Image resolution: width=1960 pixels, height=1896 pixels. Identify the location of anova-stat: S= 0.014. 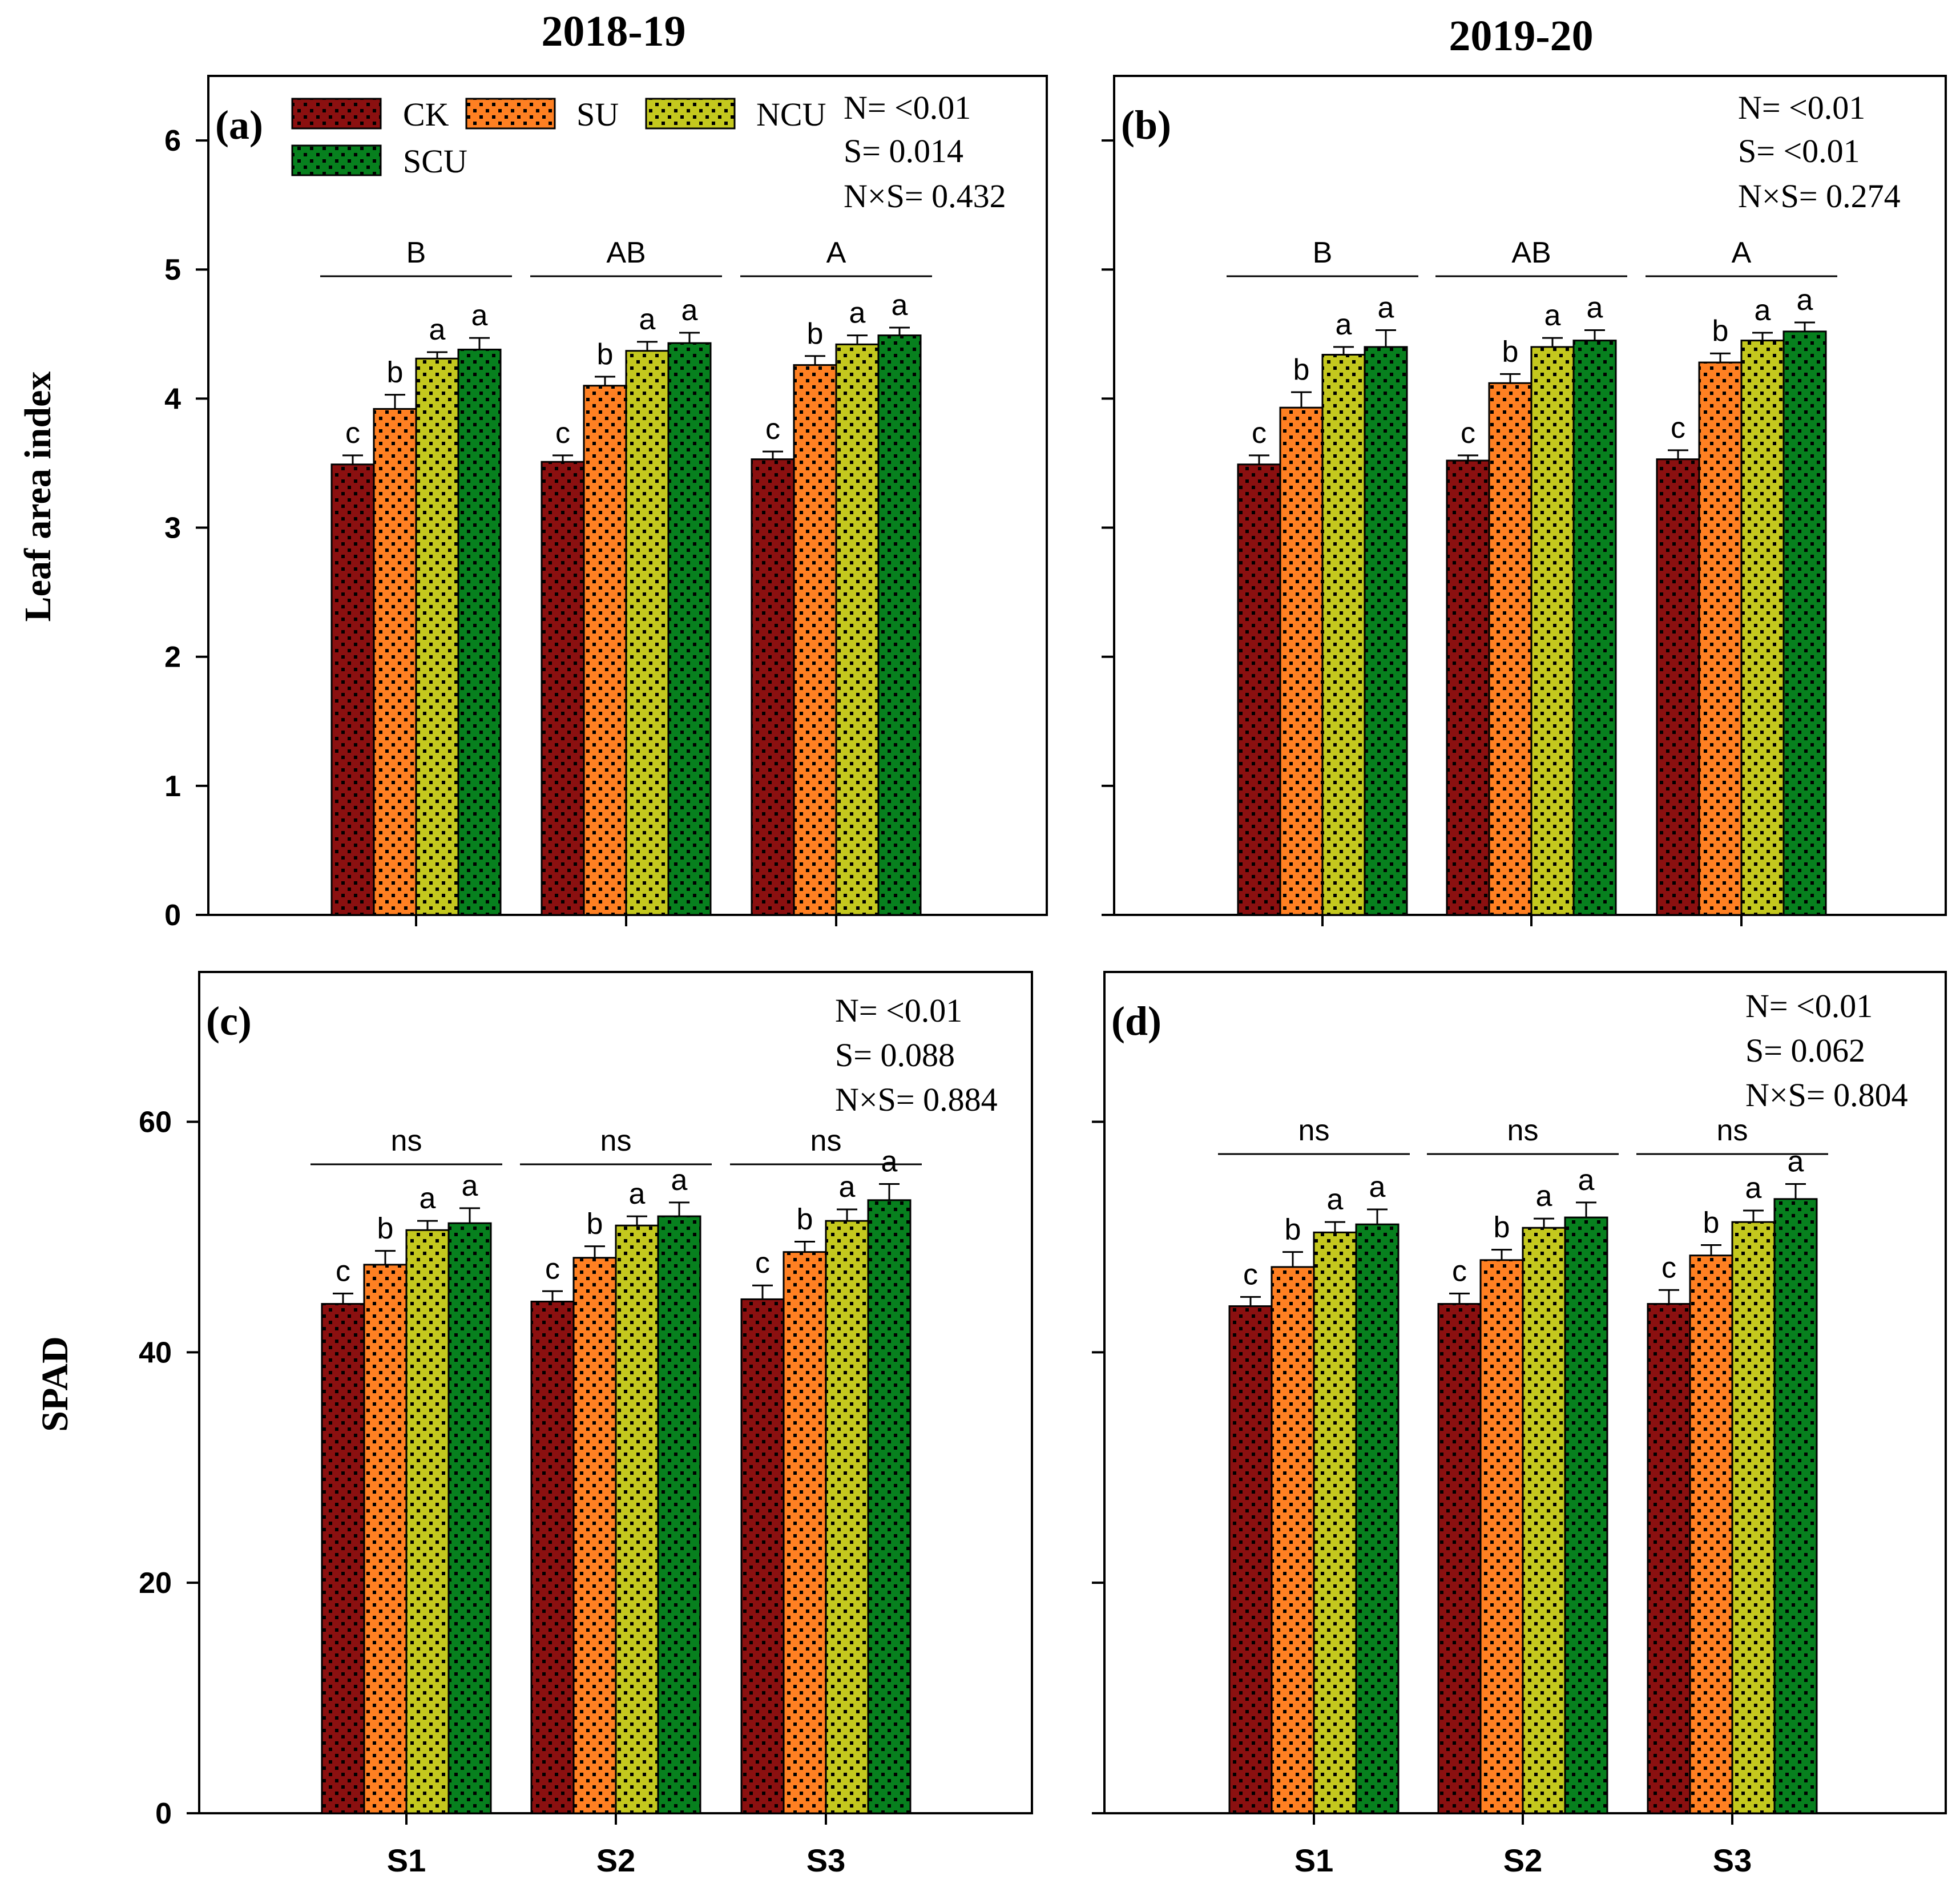
(903, 151).